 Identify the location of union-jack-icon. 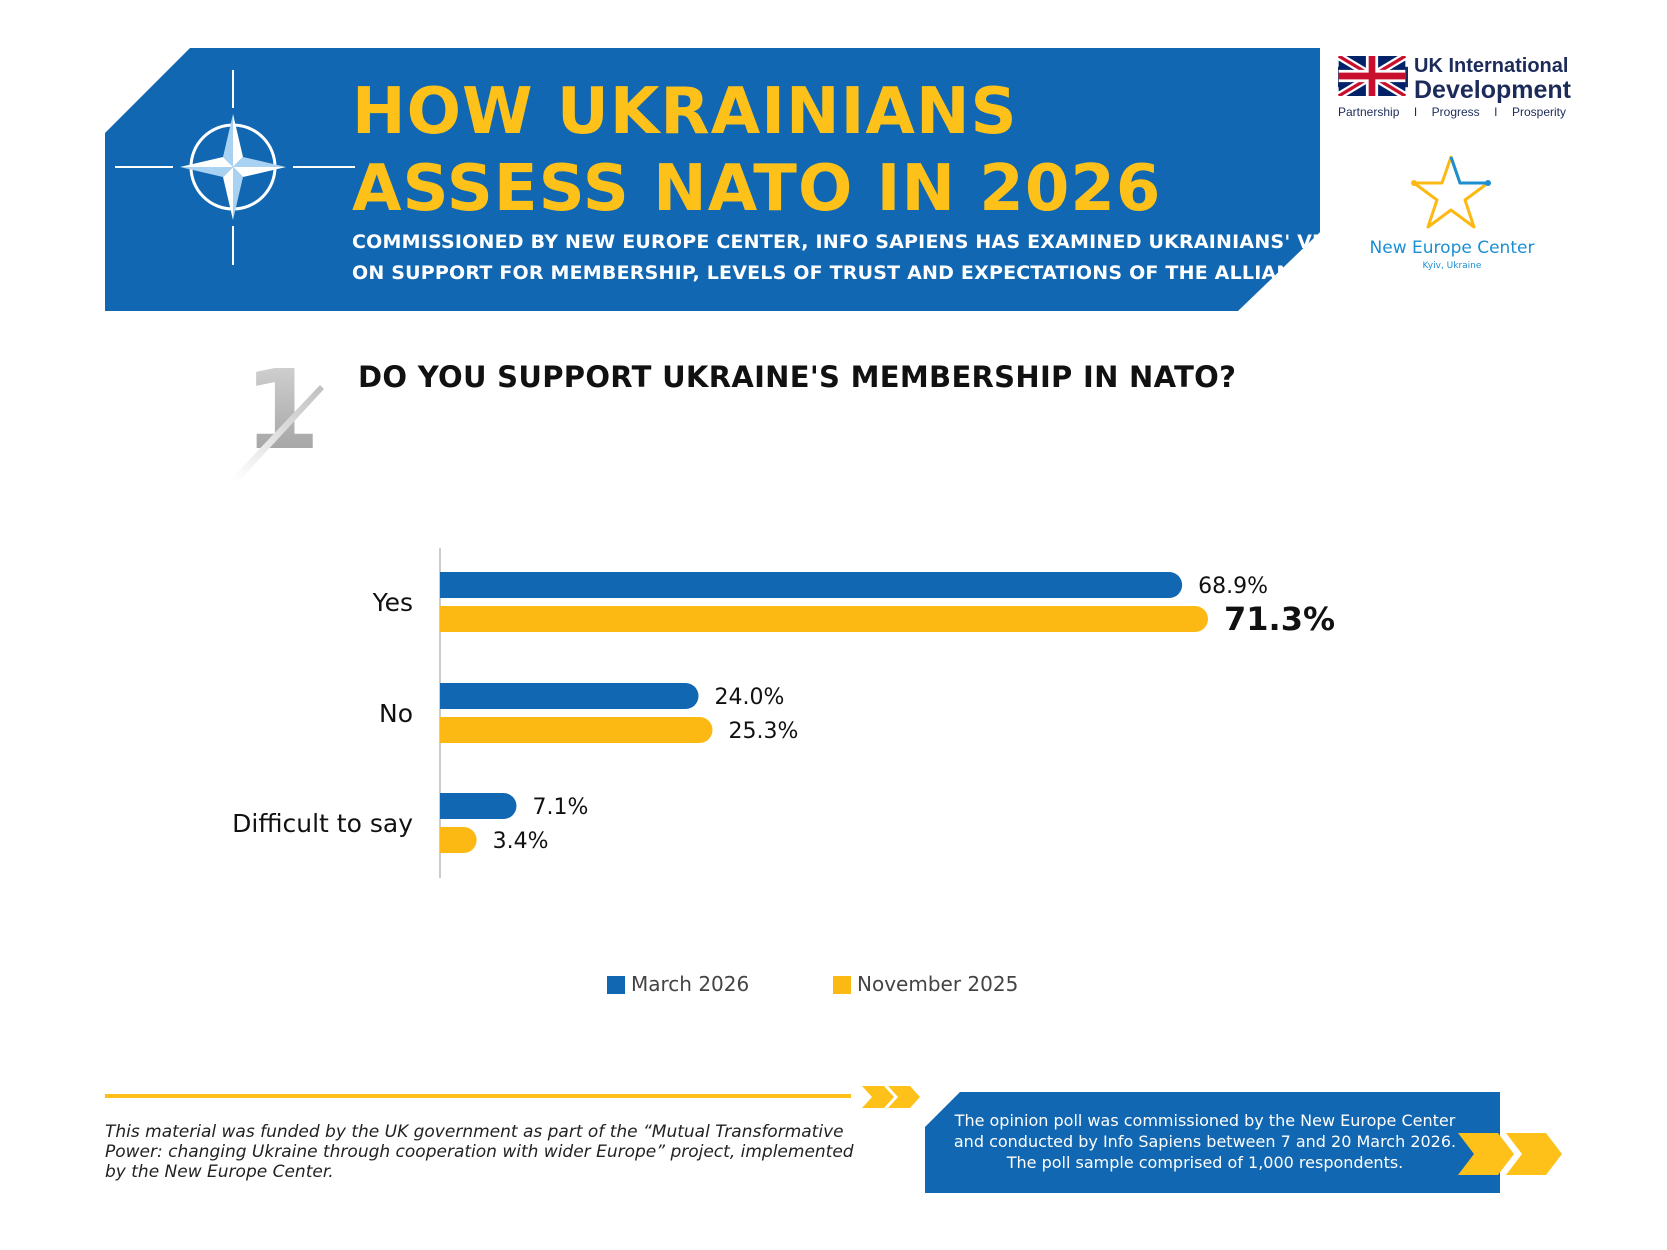
(1372, 76).